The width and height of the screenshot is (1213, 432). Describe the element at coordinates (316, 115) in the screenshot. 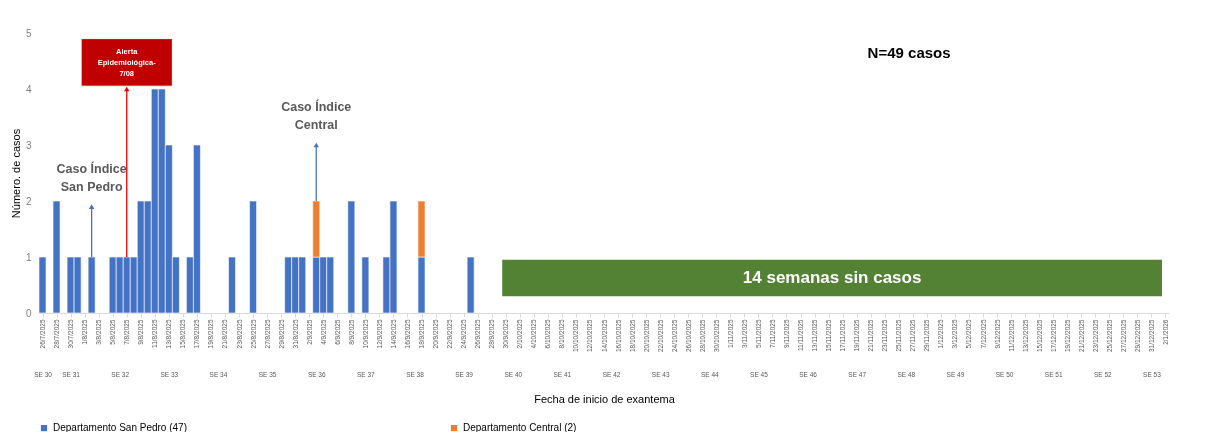

I see `annotation: Caso Índice Central` at that location.